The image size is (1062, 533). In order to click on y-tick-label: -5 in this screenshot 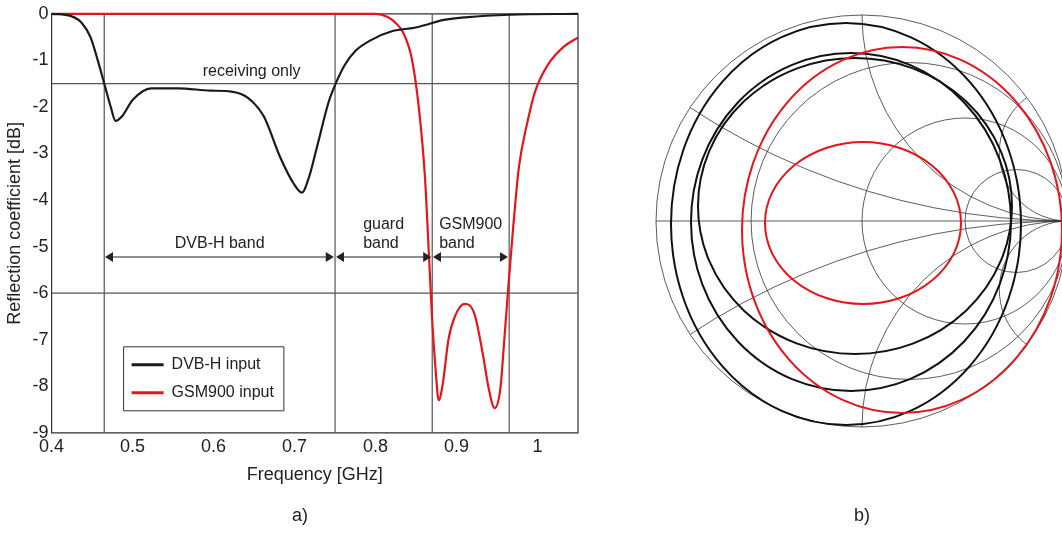, I will do `click(40, 245)`.